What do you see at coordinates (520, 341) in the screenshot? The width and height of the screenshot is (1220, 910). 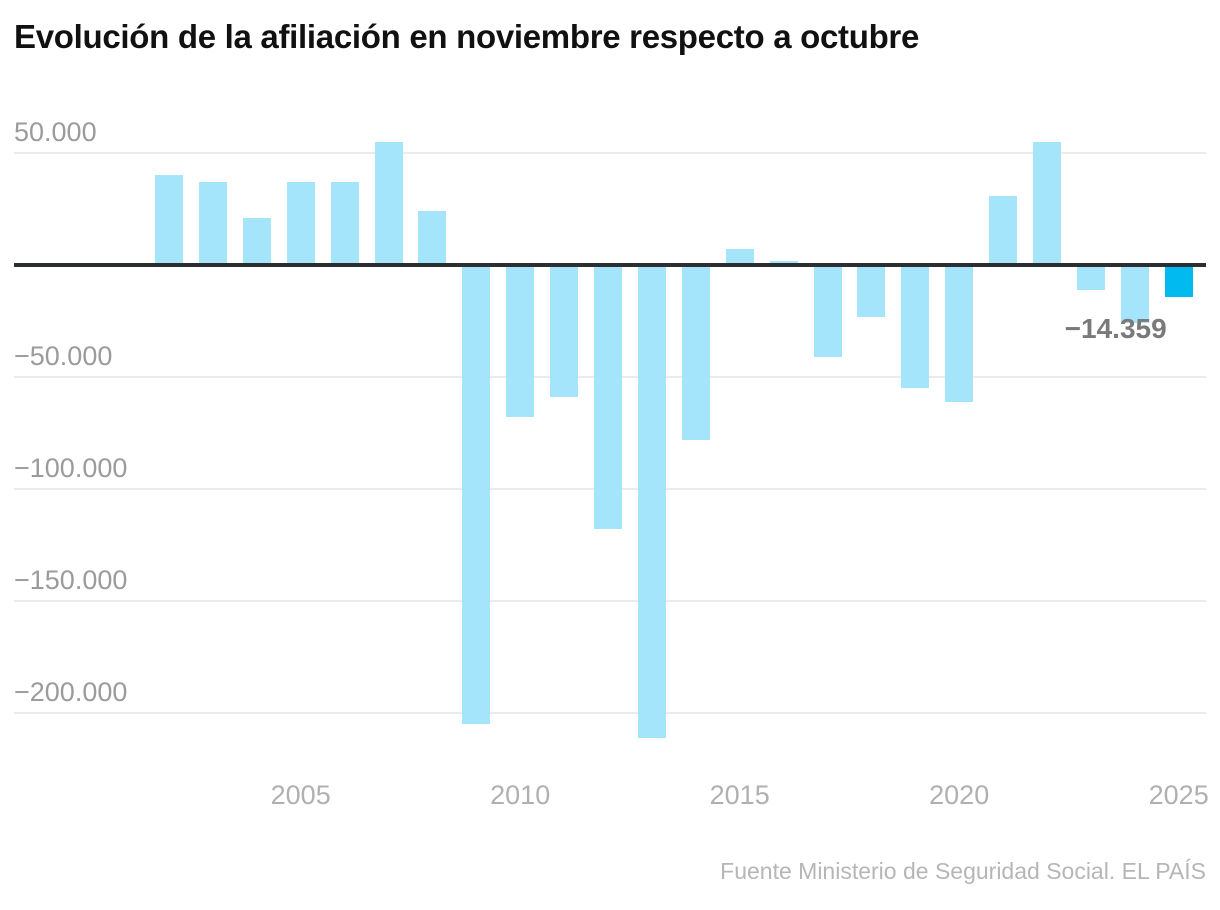 I see `bar-2010` at bounding box center [520, 341].